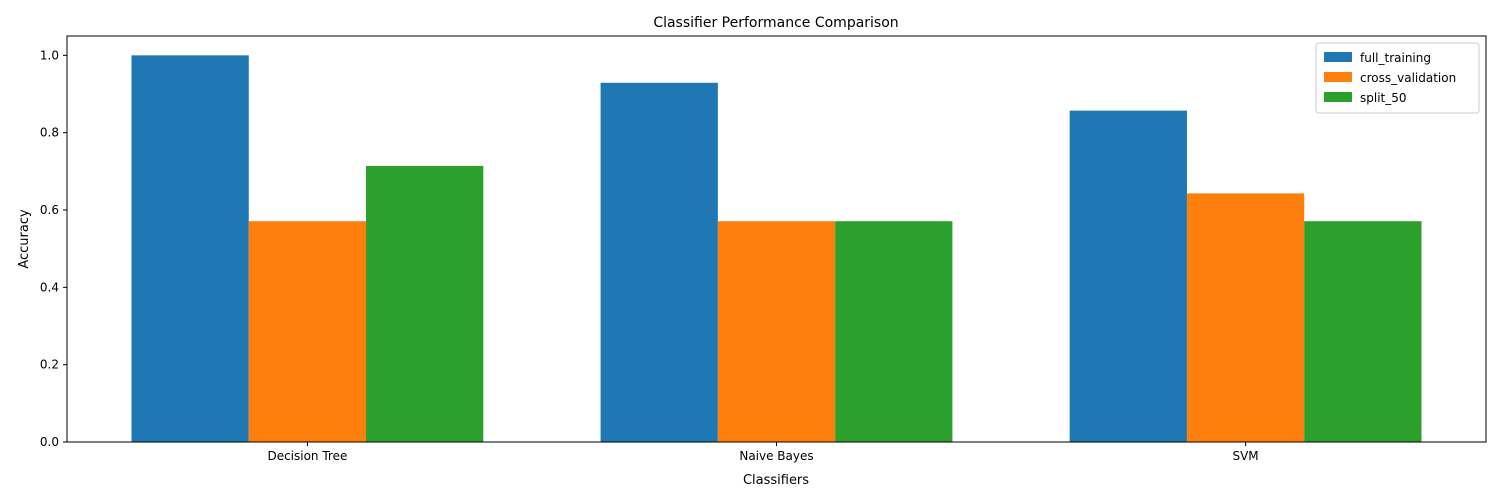 Image resolution: width=1500 pixels, height=504 pixels. I want to click on y-tick-label: 0.0, so click(49, 442).